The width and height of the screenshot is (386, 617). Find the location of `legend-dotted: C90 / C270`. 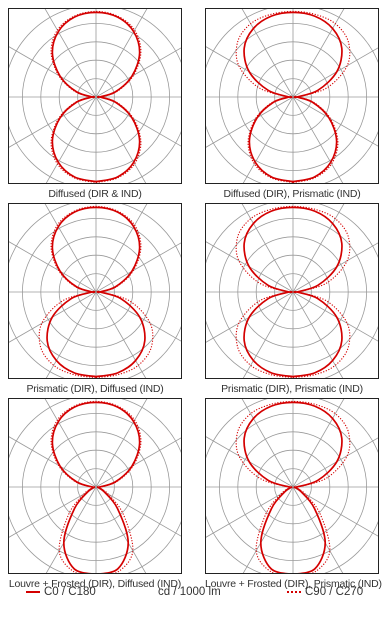

legend-dotted: C90 / C270 is located at coordinates (325, 592).